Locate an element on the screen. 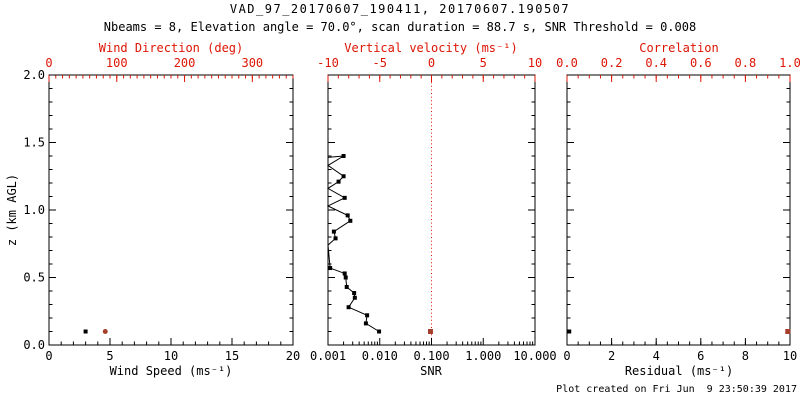  tick-label: 0.010 is located at coordinates (380, 356).